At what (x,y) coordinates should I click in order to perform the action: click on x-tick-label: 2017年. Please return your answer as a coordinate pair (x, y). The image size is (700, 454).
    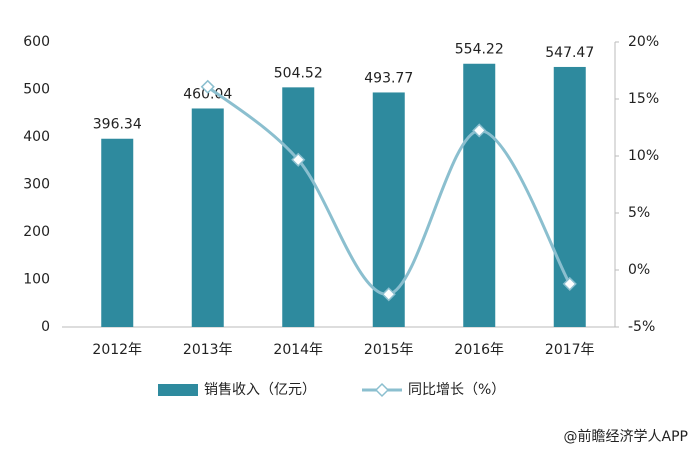
    Looking at the image, I should click on (570, 350).